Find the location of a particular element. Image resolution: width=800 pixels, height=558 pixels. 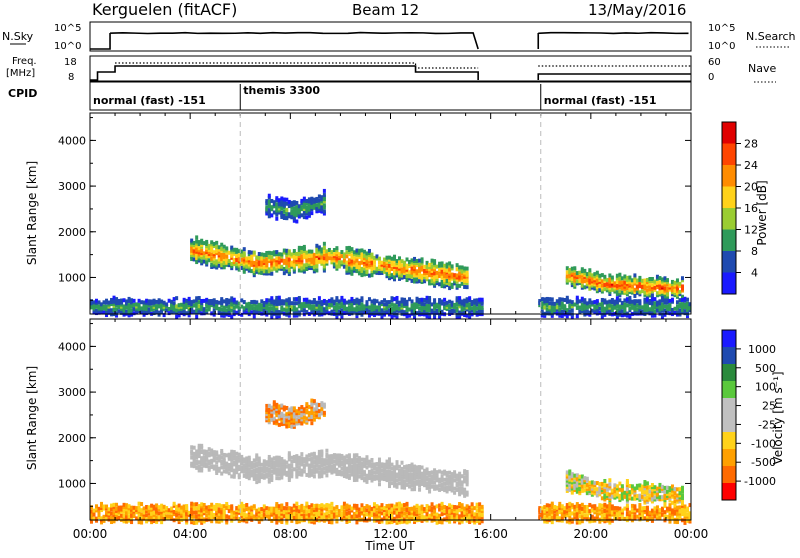

freq-label: Freq. is located at coordinates (24, 61).